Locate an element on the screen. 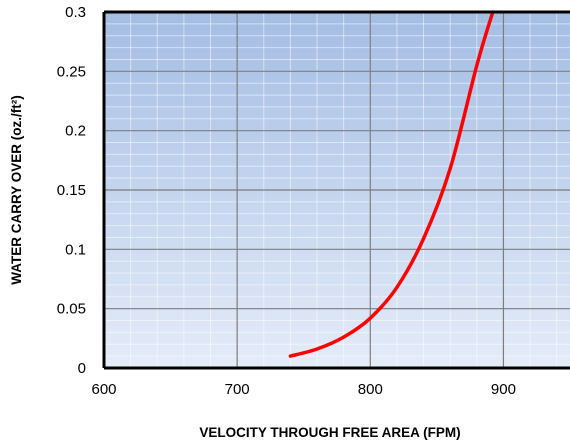  x-tick-label: 900 is located at coordinates (503, 389).